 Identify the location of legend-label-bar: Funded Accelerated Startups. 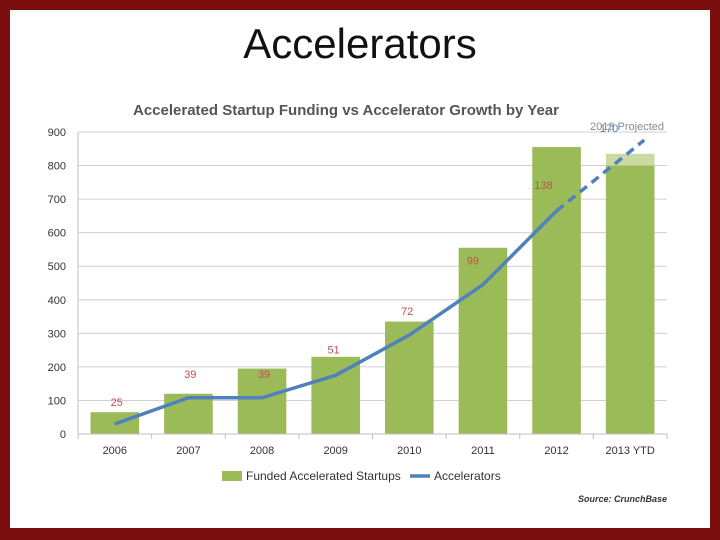
(323, 476).